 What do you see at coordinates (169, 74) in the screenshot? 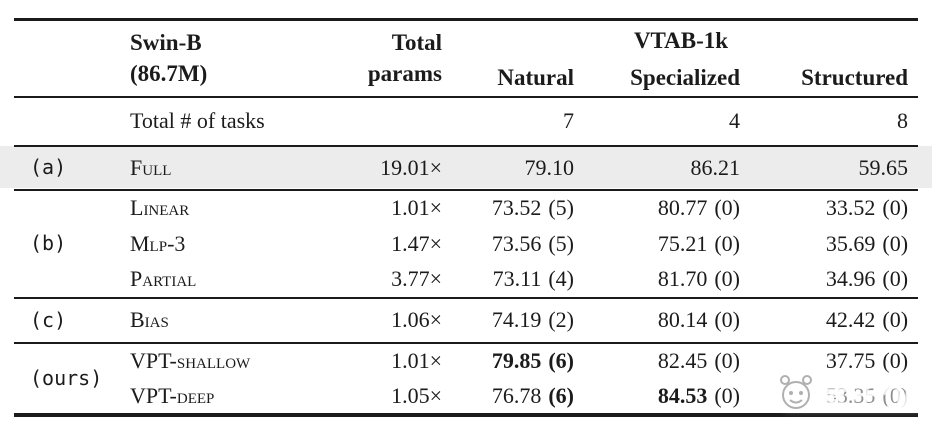
I see `backbone-param-count: (86.7M)` at bounding box center [169, 74].